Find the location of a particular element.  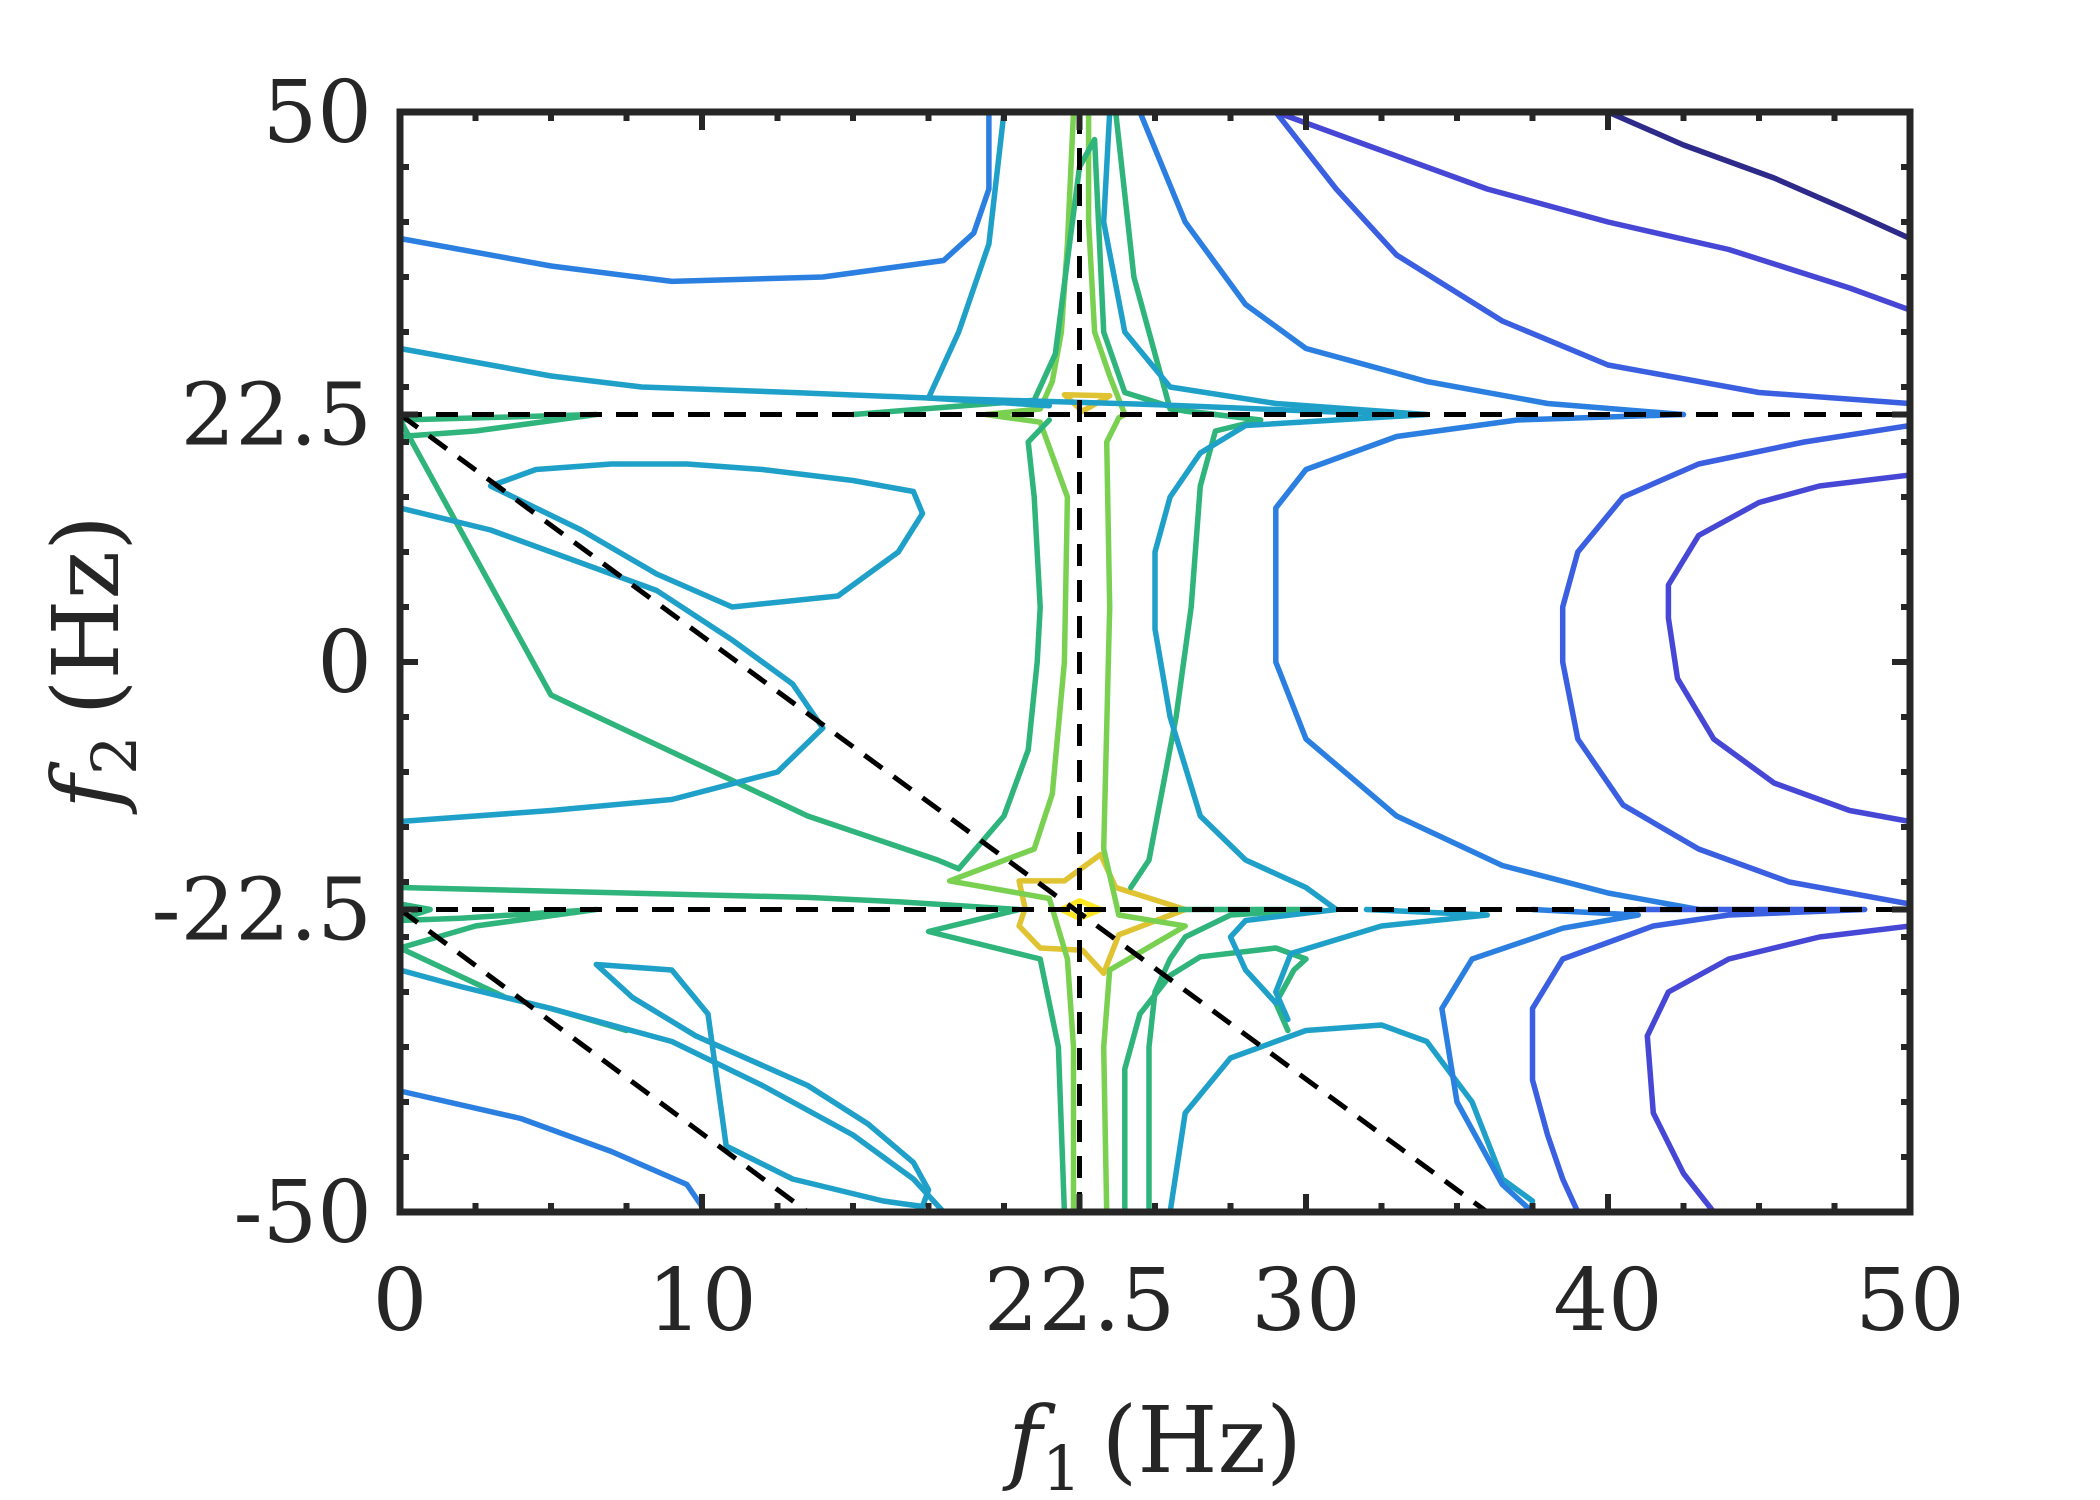

y-axis-label-subscript: 2 is located at coordinates (114, 754).